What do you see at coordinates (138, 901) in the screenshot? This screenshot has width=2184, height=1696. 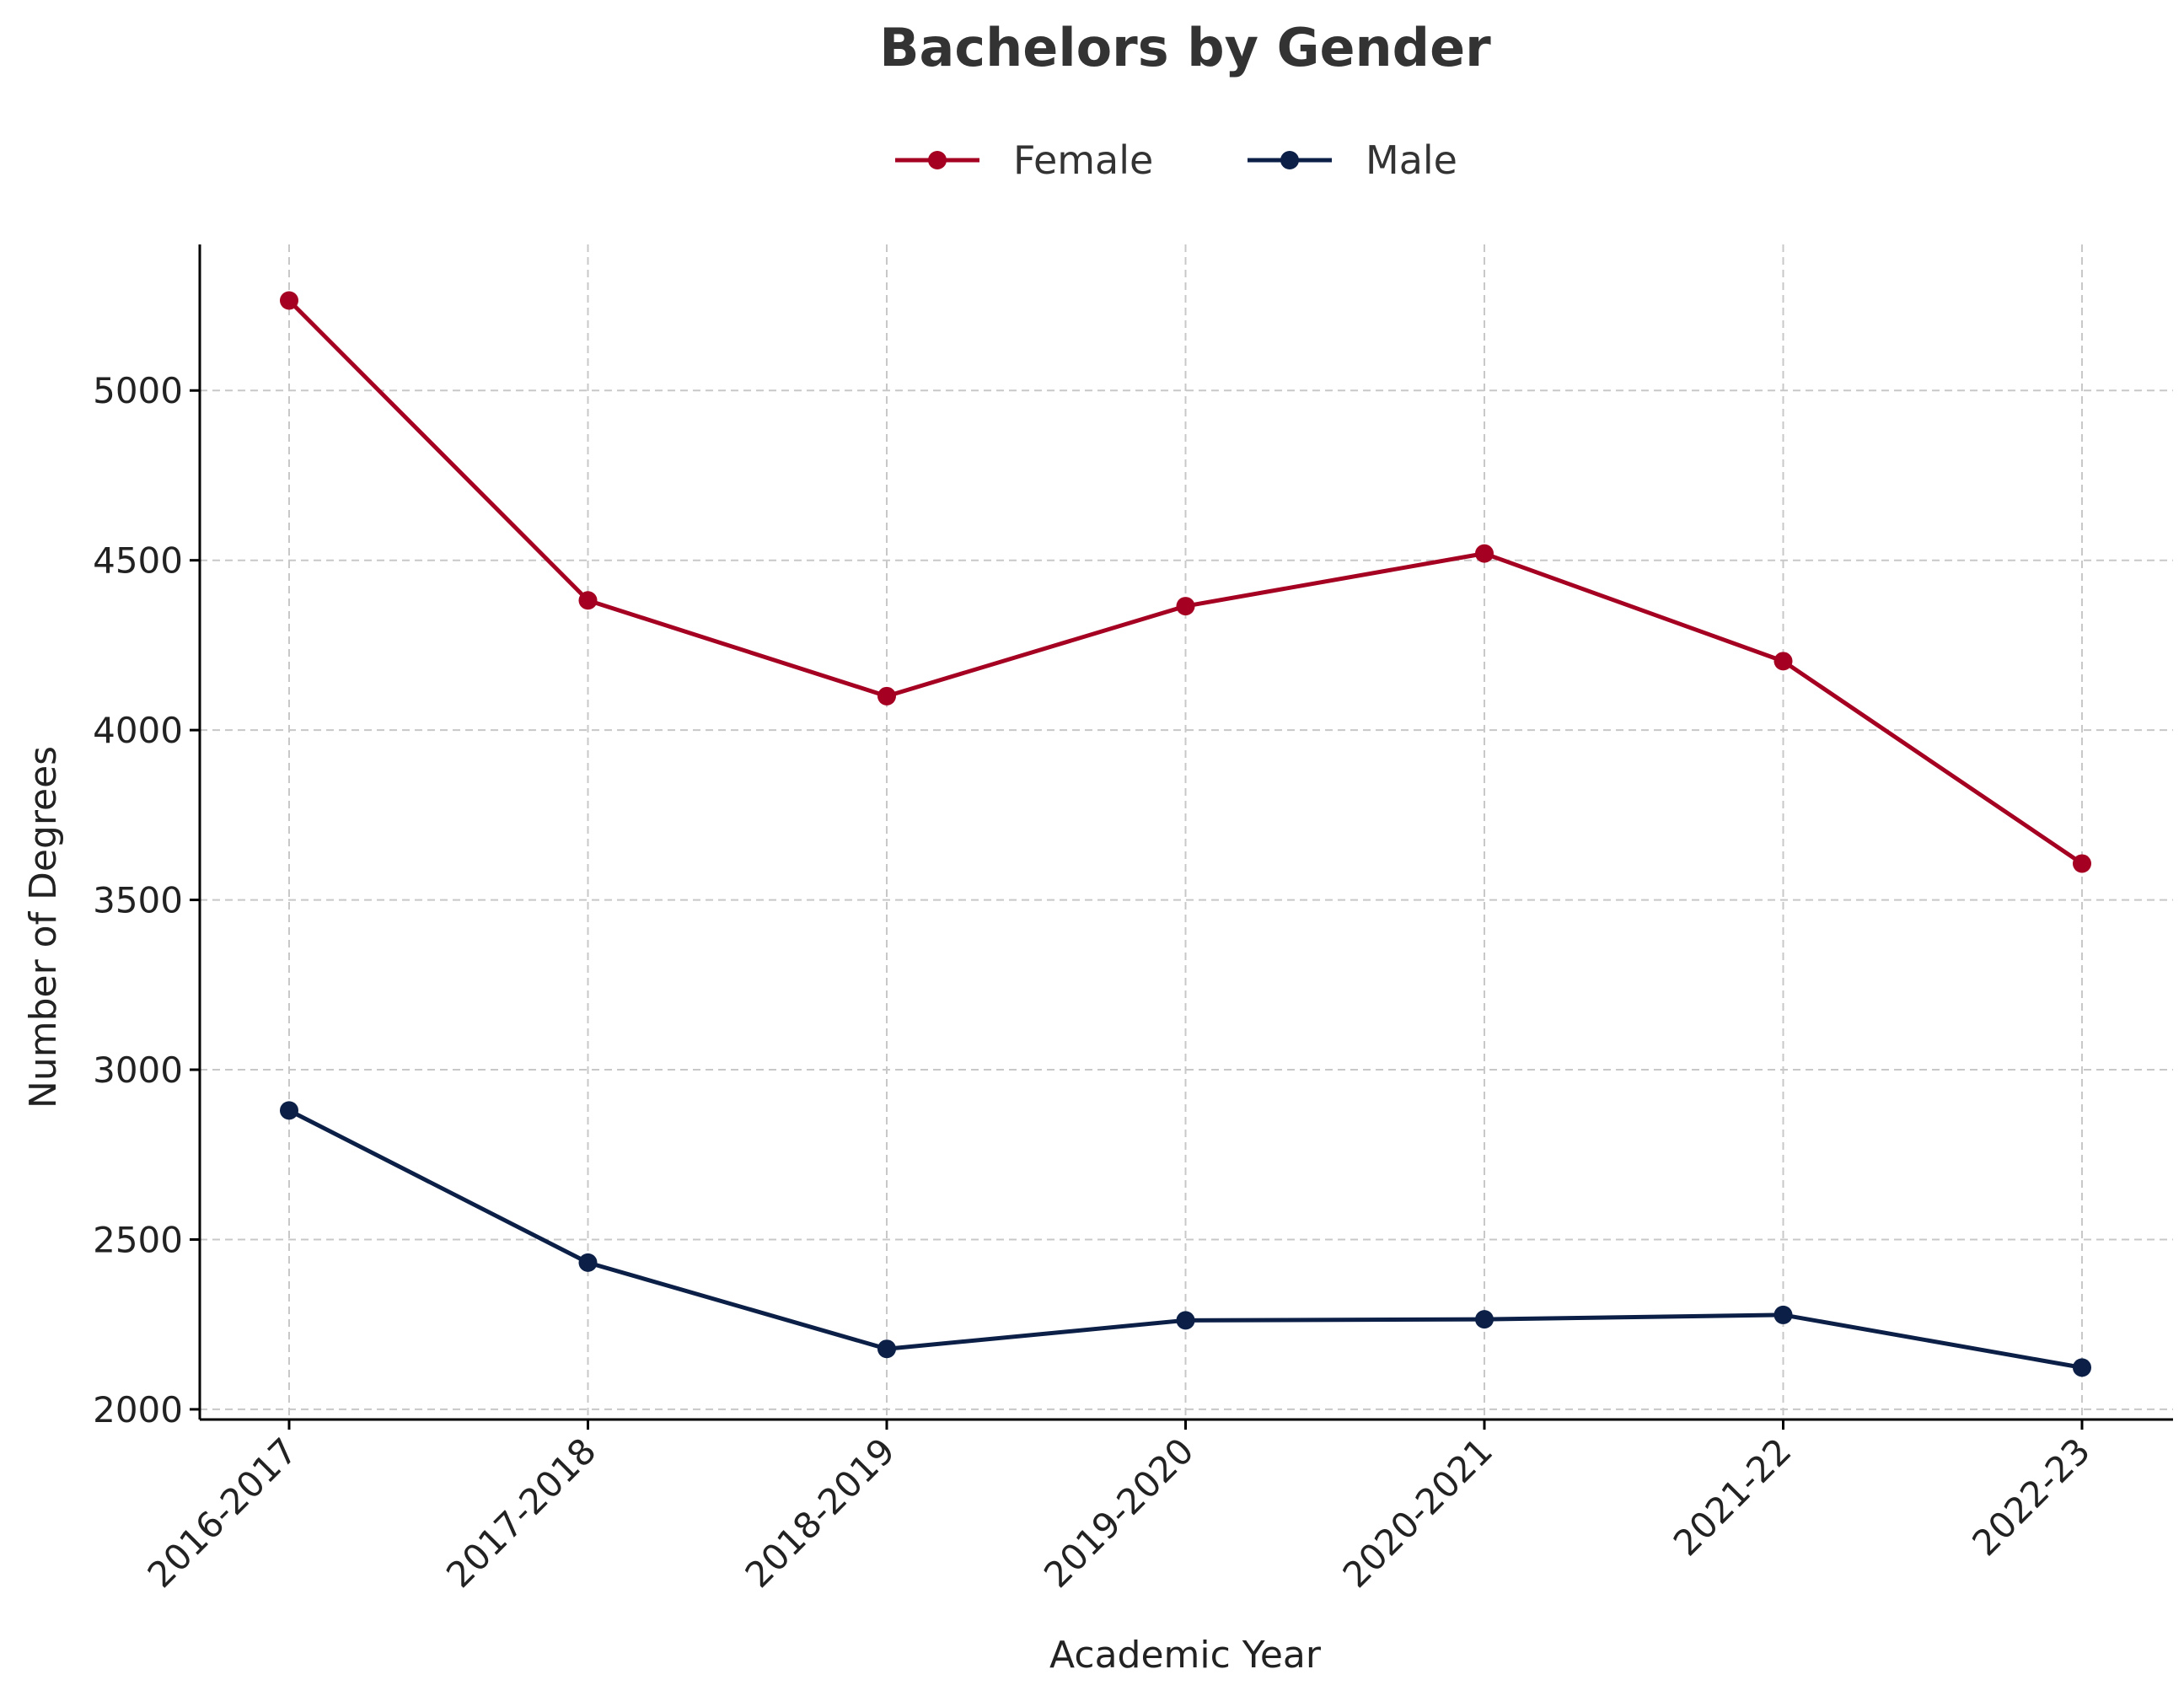 I see `y-tick-label: 3500` at bounding box center [138, 901].